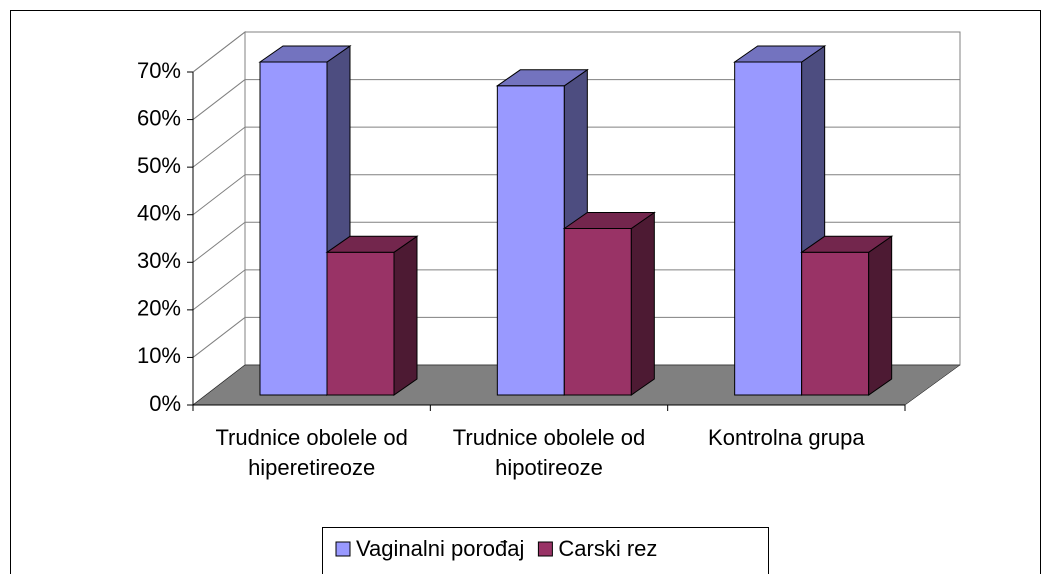  What do you see at coordinates (219, 218) in the screenshot?
I see `side-wall` at bounding box center [219, 218].